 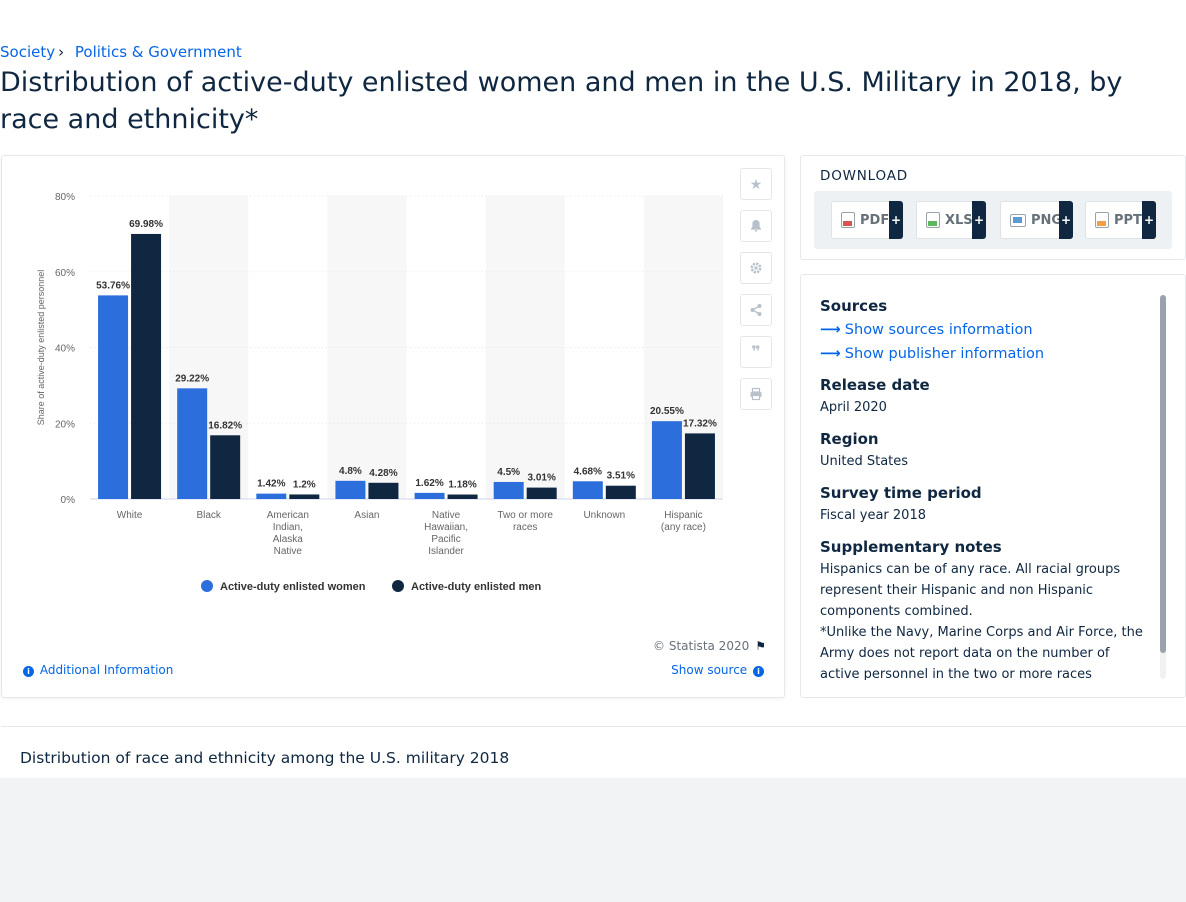 What do you see at coordinates (158, 52) in the screenshot?
I see `breadcrumb-politics: Politics & Government` at bounding box center [158, 52].